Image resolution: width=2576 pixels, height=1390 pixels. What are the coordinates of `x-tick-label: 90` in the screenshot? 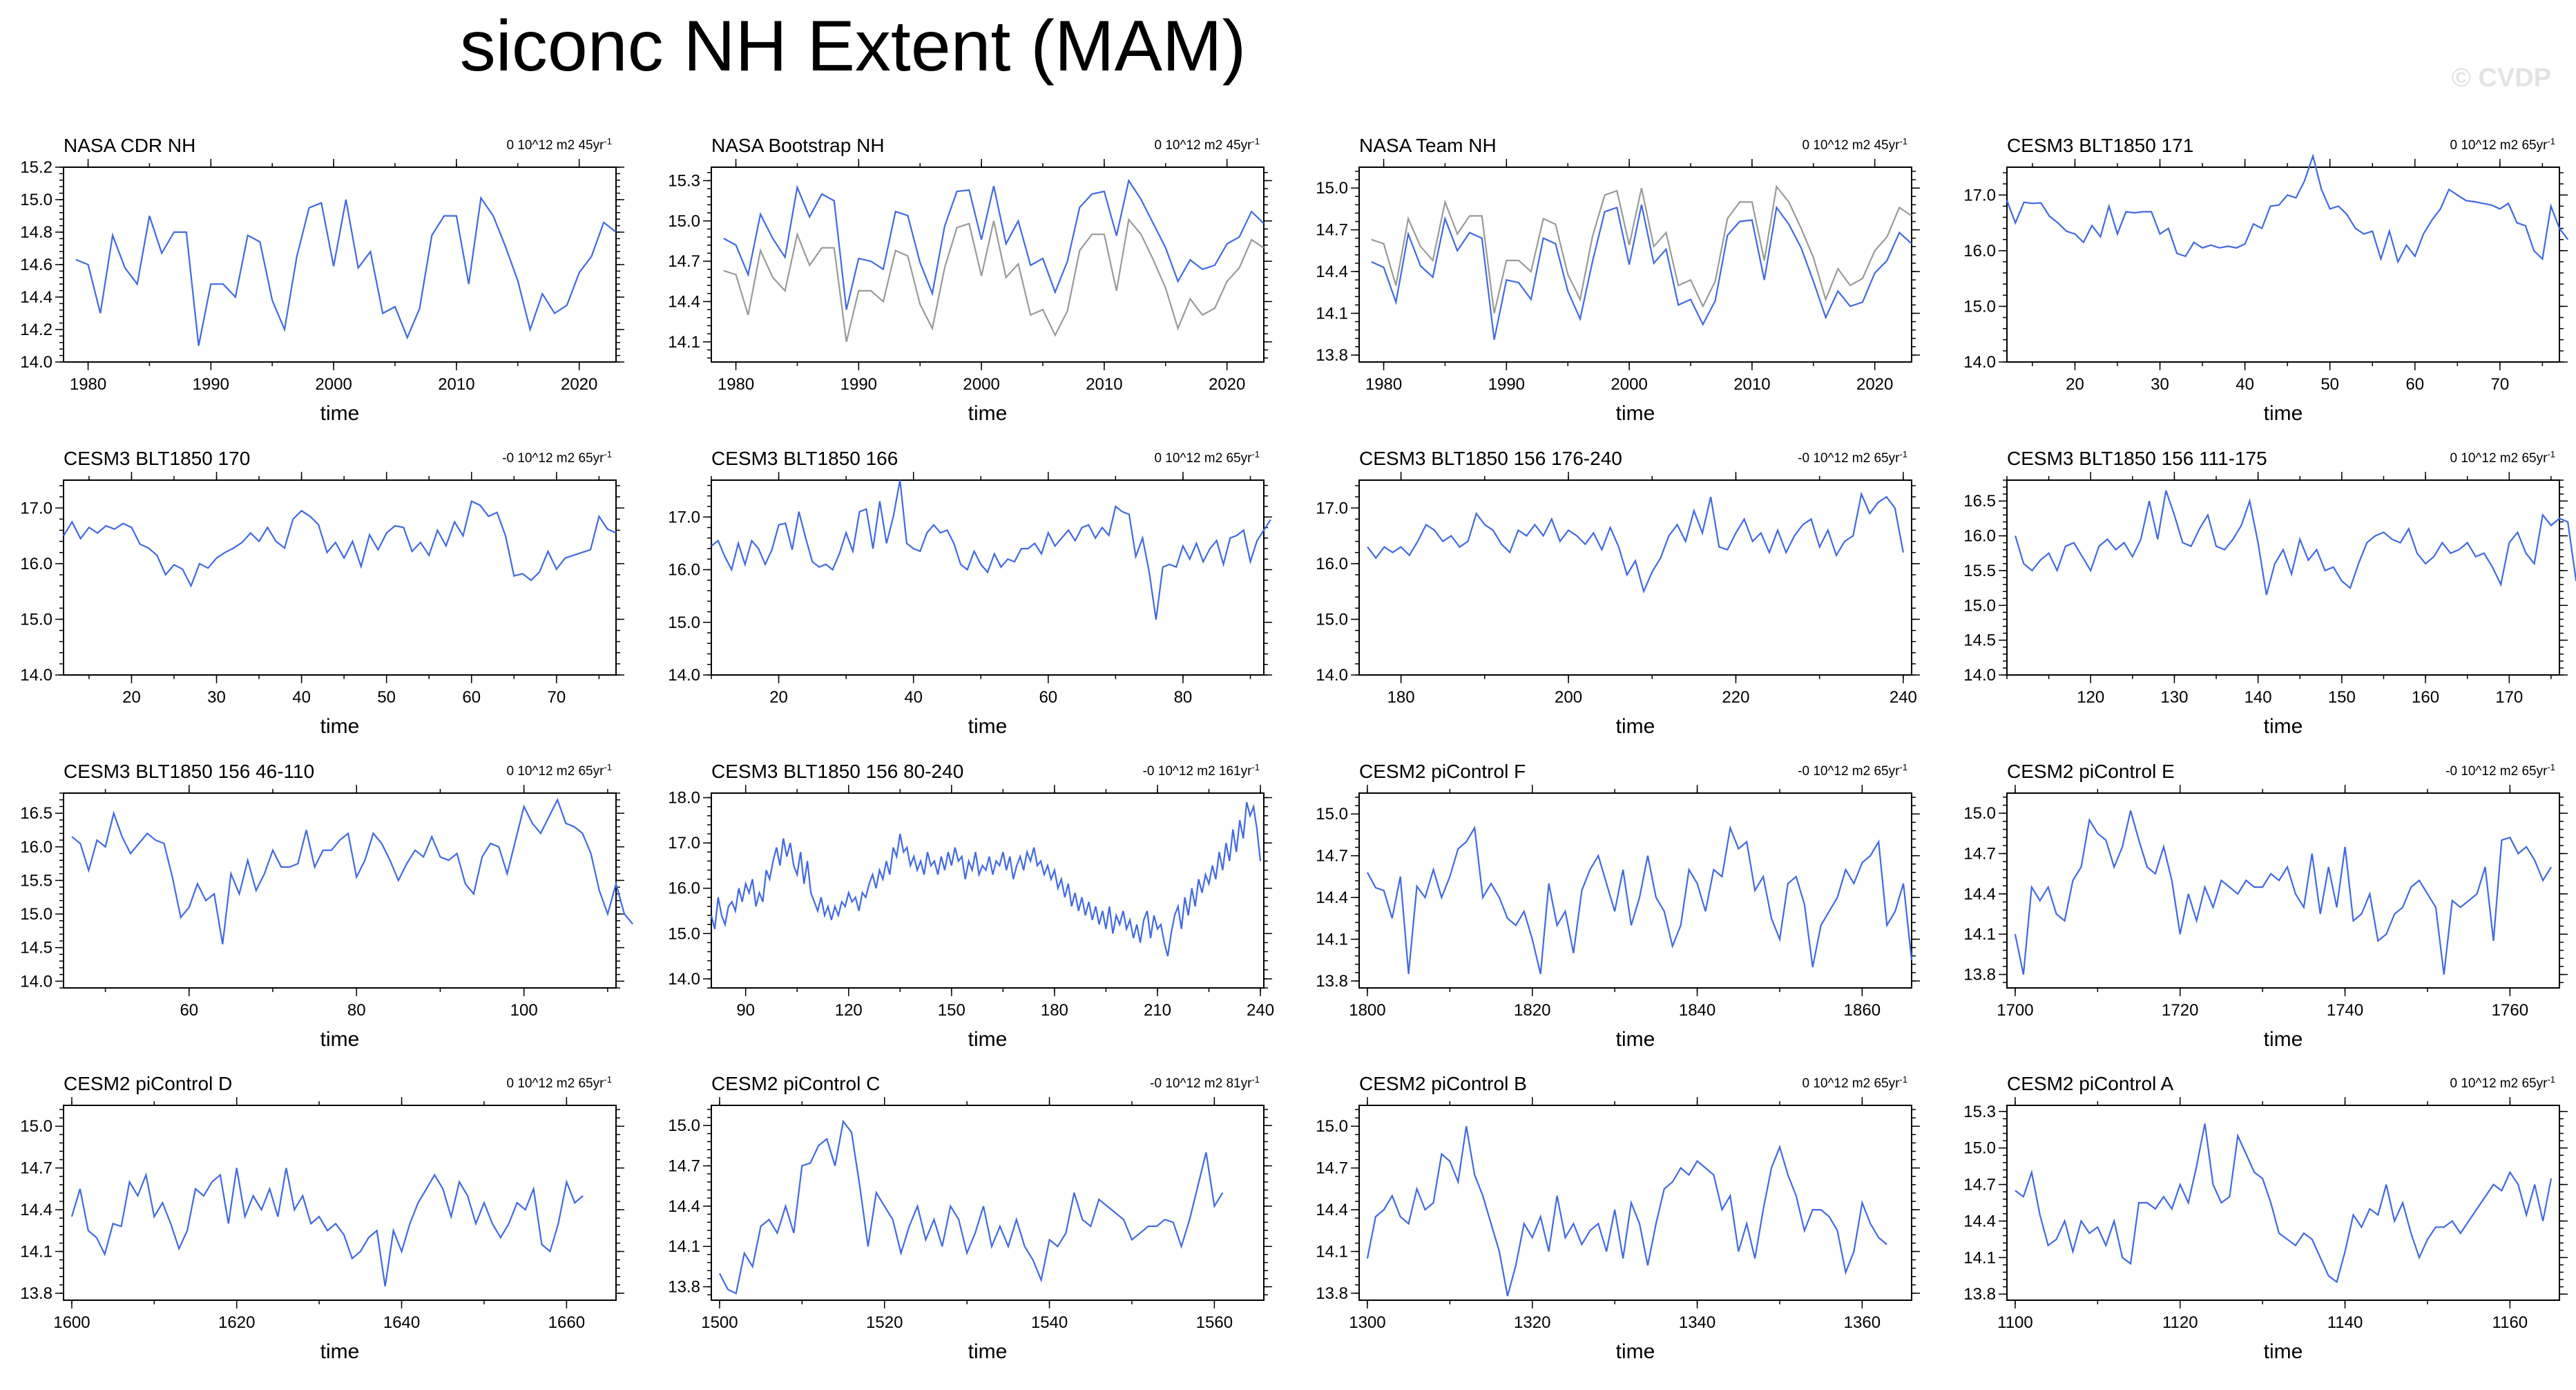 It's located at (745, 1010).